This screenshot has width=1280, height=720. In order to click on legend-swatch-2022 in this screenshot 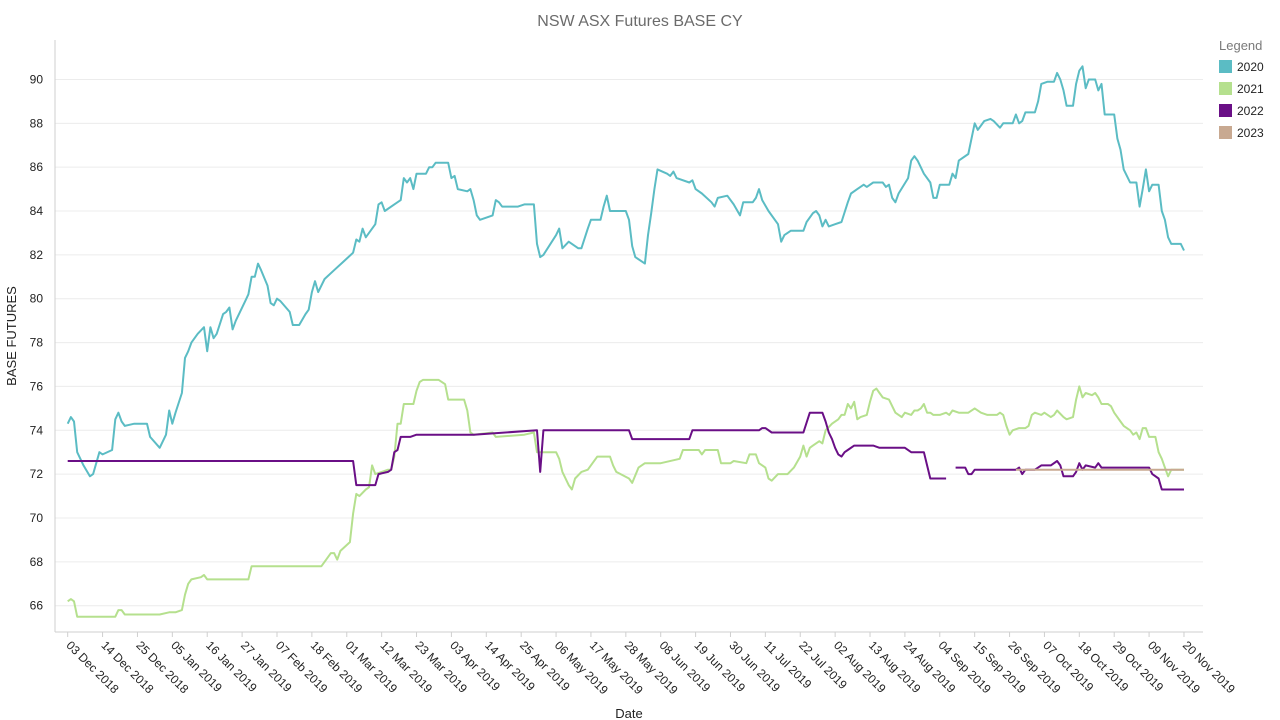, I will do `click(1225, 110)`.